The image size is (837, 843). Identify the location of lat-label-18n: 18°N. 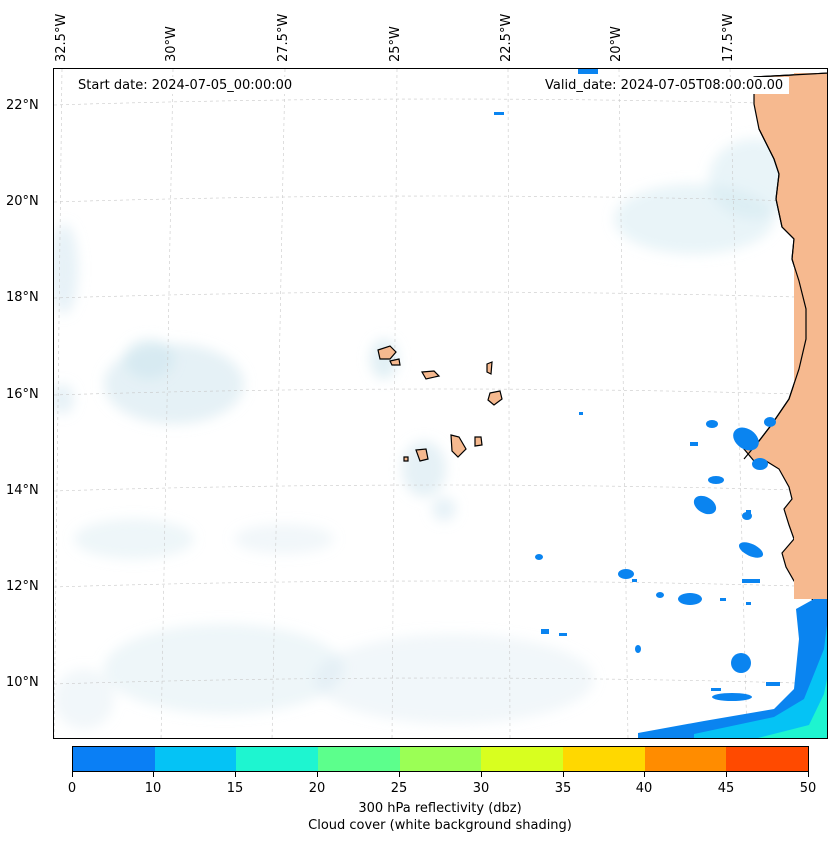
(22, 297).